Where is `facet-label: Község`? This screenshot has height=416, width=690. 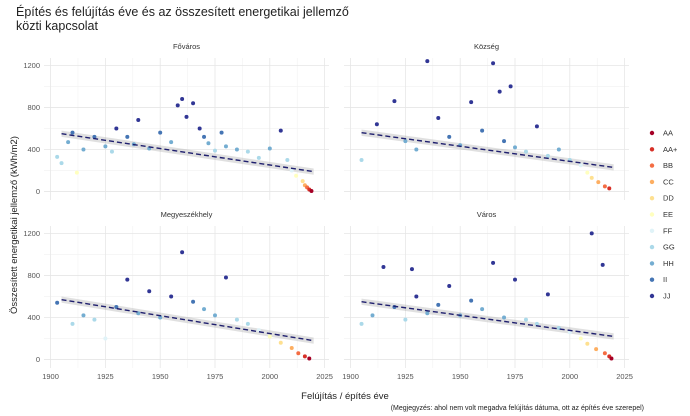
facet-label: Község is located at coordinates (486, 46).